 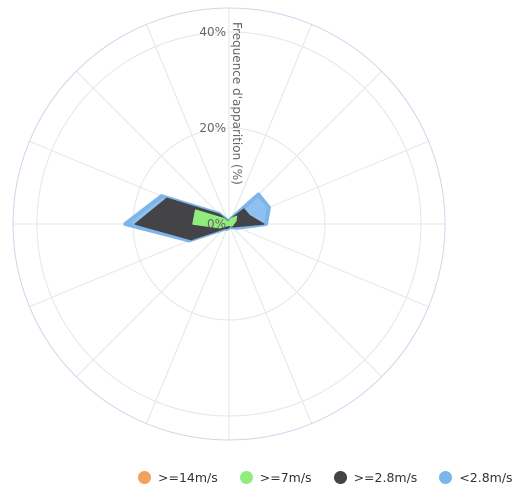 I want to click on legend-item-ge2-8: >=2.8m/s, so click(x=375, y=477).